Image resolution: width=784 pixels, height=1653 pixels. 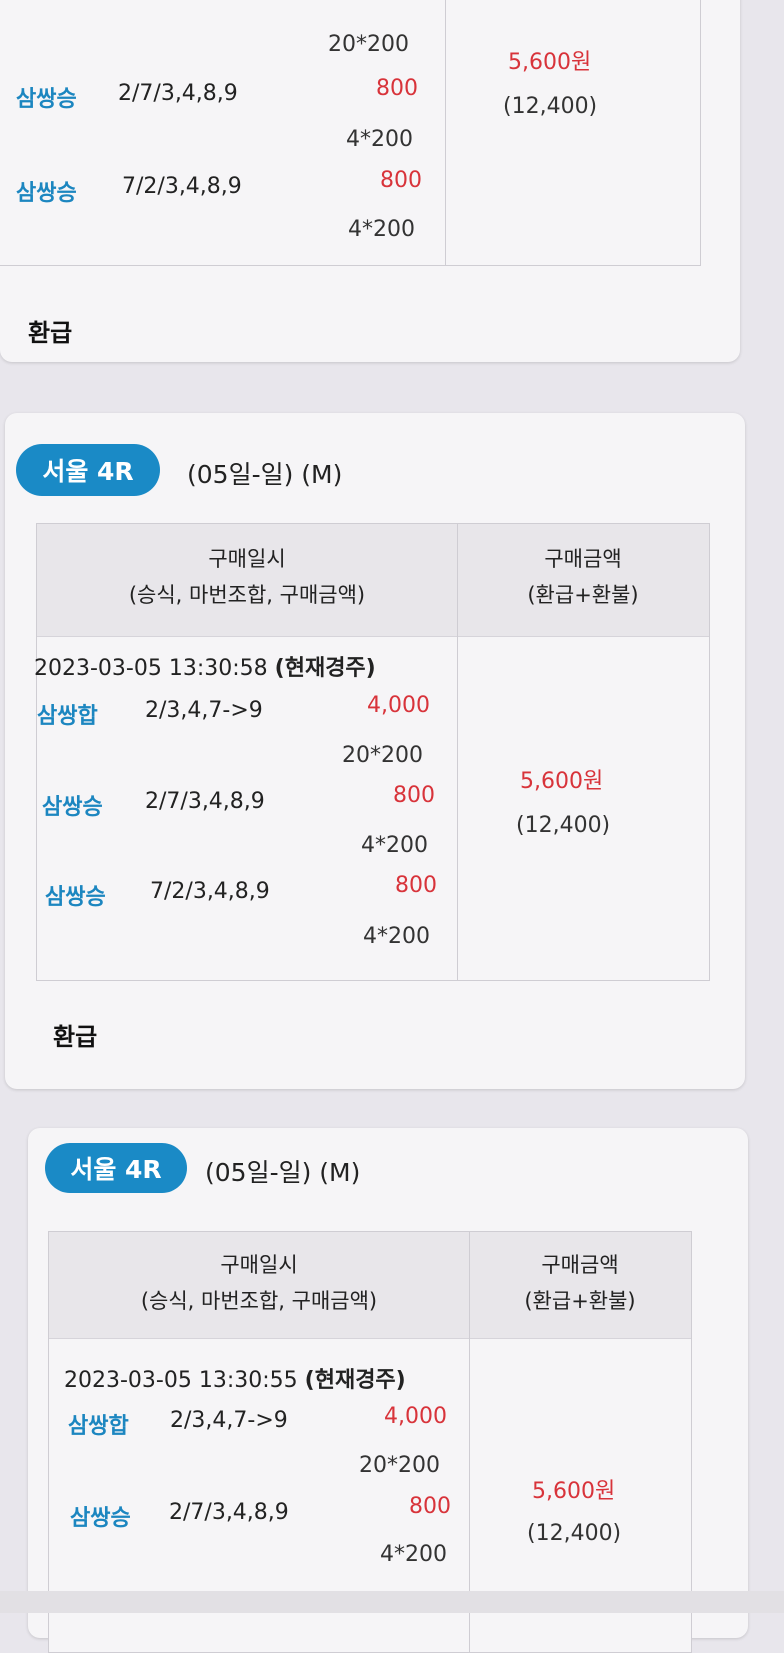 What do you see at coordinates (181, 1380) in the screenshot?
I see `timestamp-value: 2023-03-05 13:30:55` at bounding box center [181, 1380].